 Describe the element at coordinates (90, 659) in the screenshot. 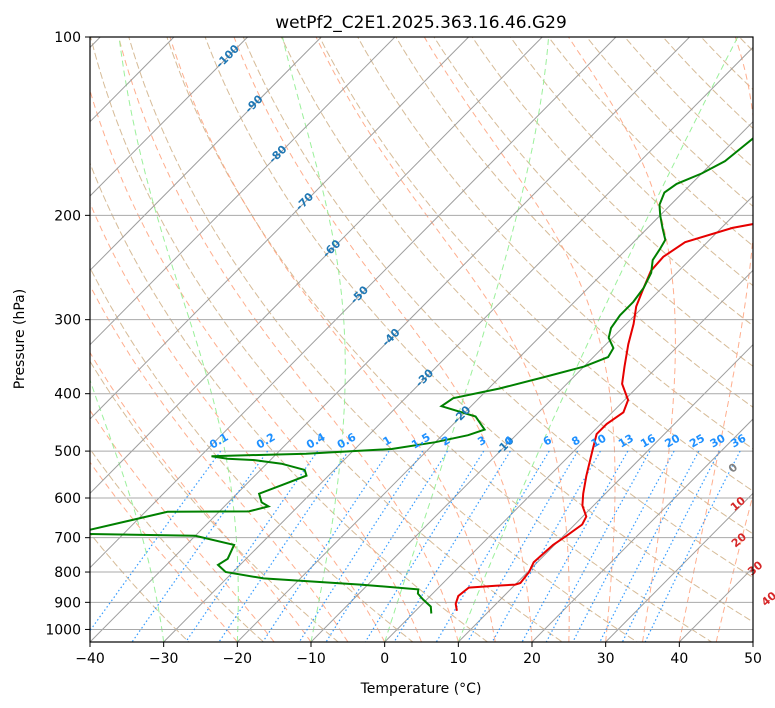

I see `x-tick-label: −40` at that location.